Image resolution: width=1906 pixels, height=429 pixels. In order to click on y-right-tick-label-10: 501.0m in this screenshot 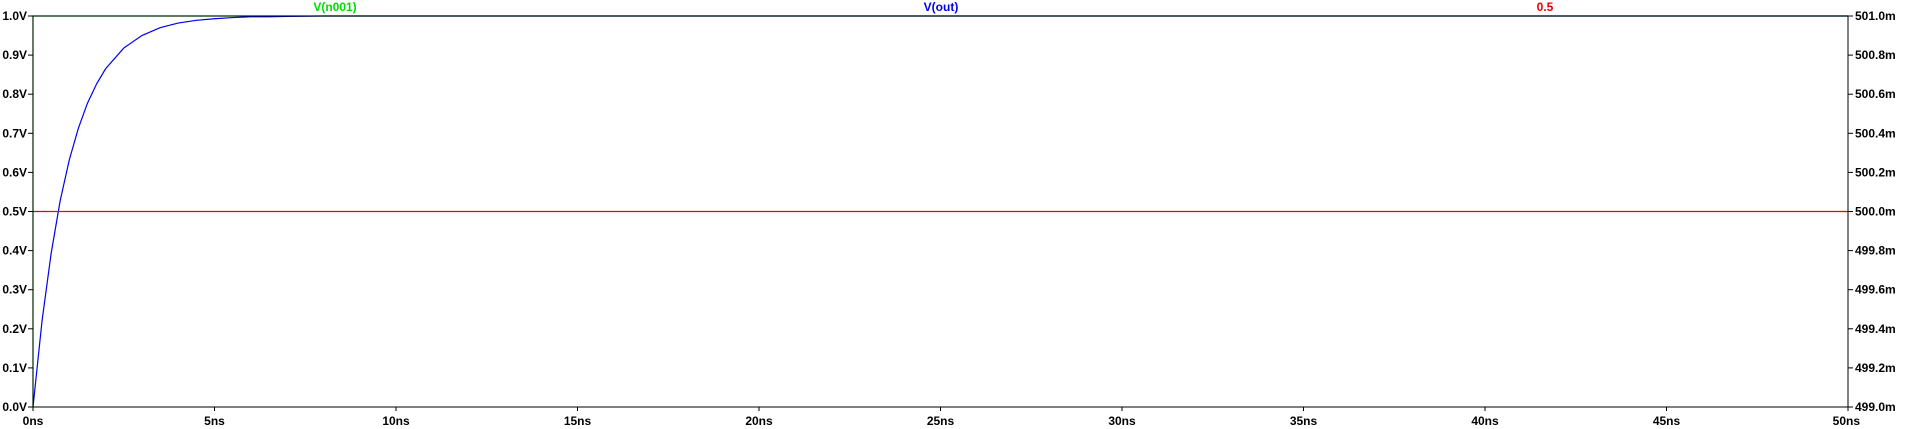, I will do `click(1875, 16)`.